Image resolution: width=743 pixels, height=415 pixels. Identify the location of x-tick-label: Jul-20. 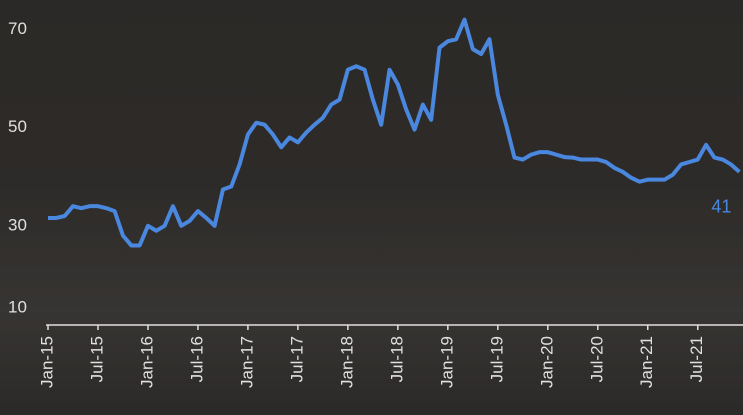
(596, 359).